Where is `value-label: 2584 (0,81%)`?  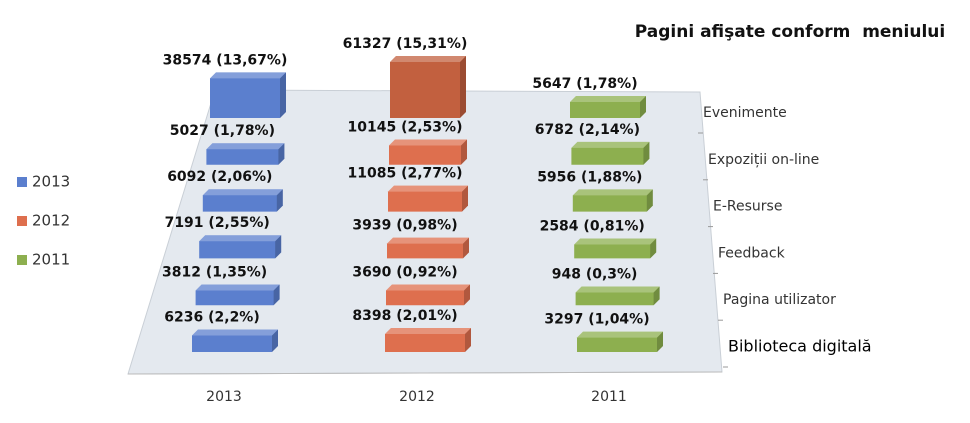
value-label: 2584 (0,81%) is located at coordinates (592, 227).